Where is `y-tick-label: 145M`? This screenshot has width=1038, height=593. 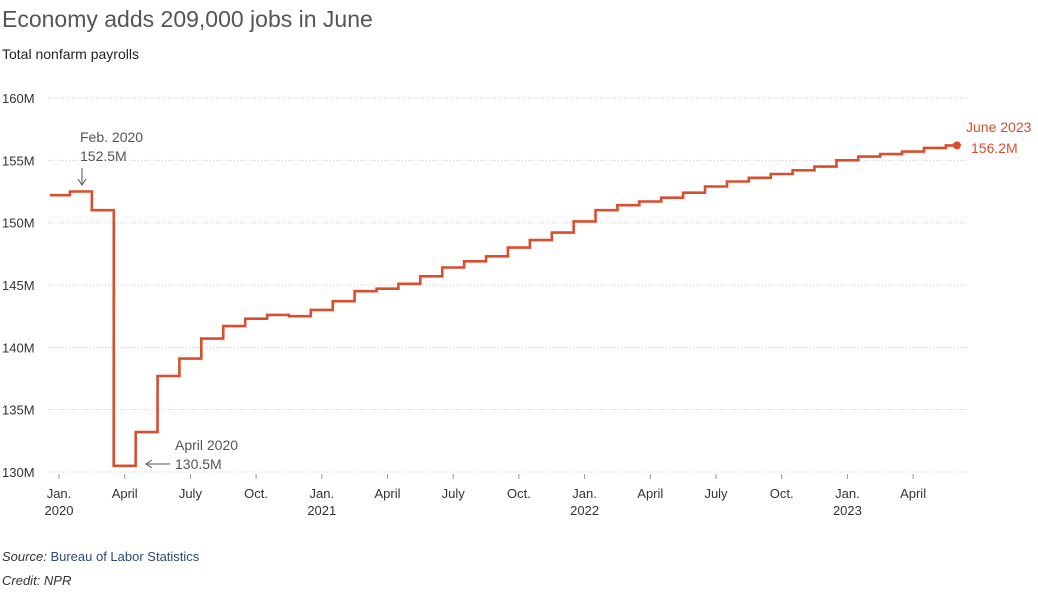
y-tick-label: 145M is located at coordinates (18, 285).